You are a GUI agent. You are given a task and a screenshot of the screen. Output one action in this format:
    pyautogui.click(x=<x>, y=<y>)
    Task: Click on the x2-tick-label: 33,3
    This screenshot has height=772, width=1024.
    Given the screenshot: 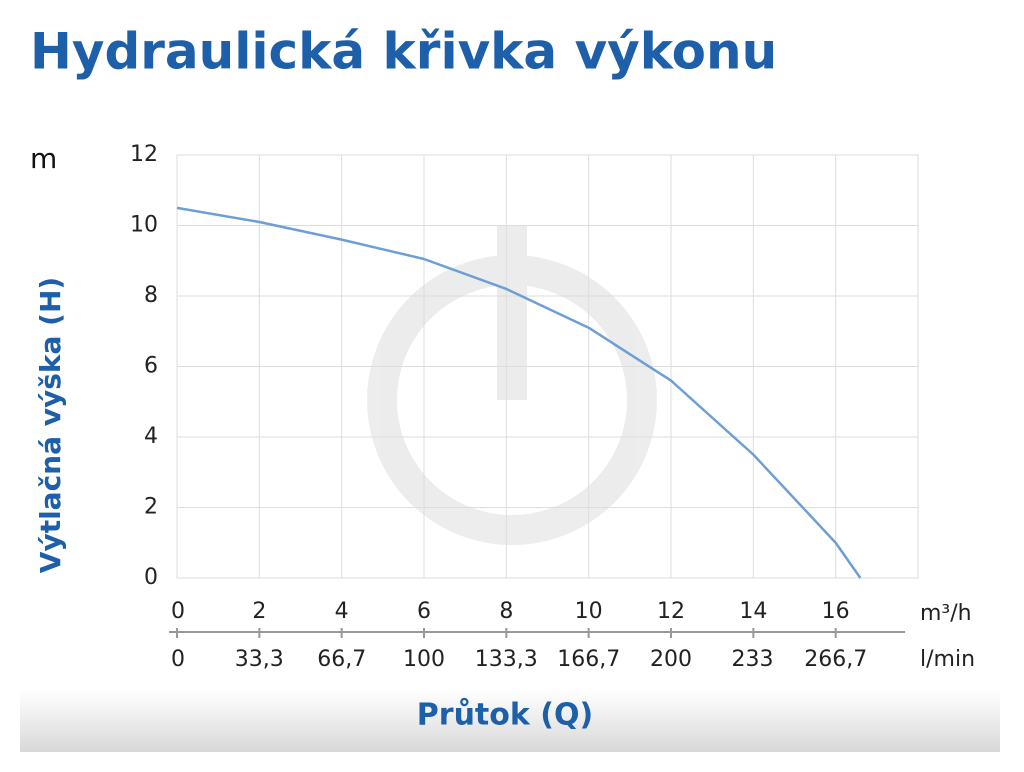 What is the action you would take?
    pyautogui.click(x=259, y=659)
    